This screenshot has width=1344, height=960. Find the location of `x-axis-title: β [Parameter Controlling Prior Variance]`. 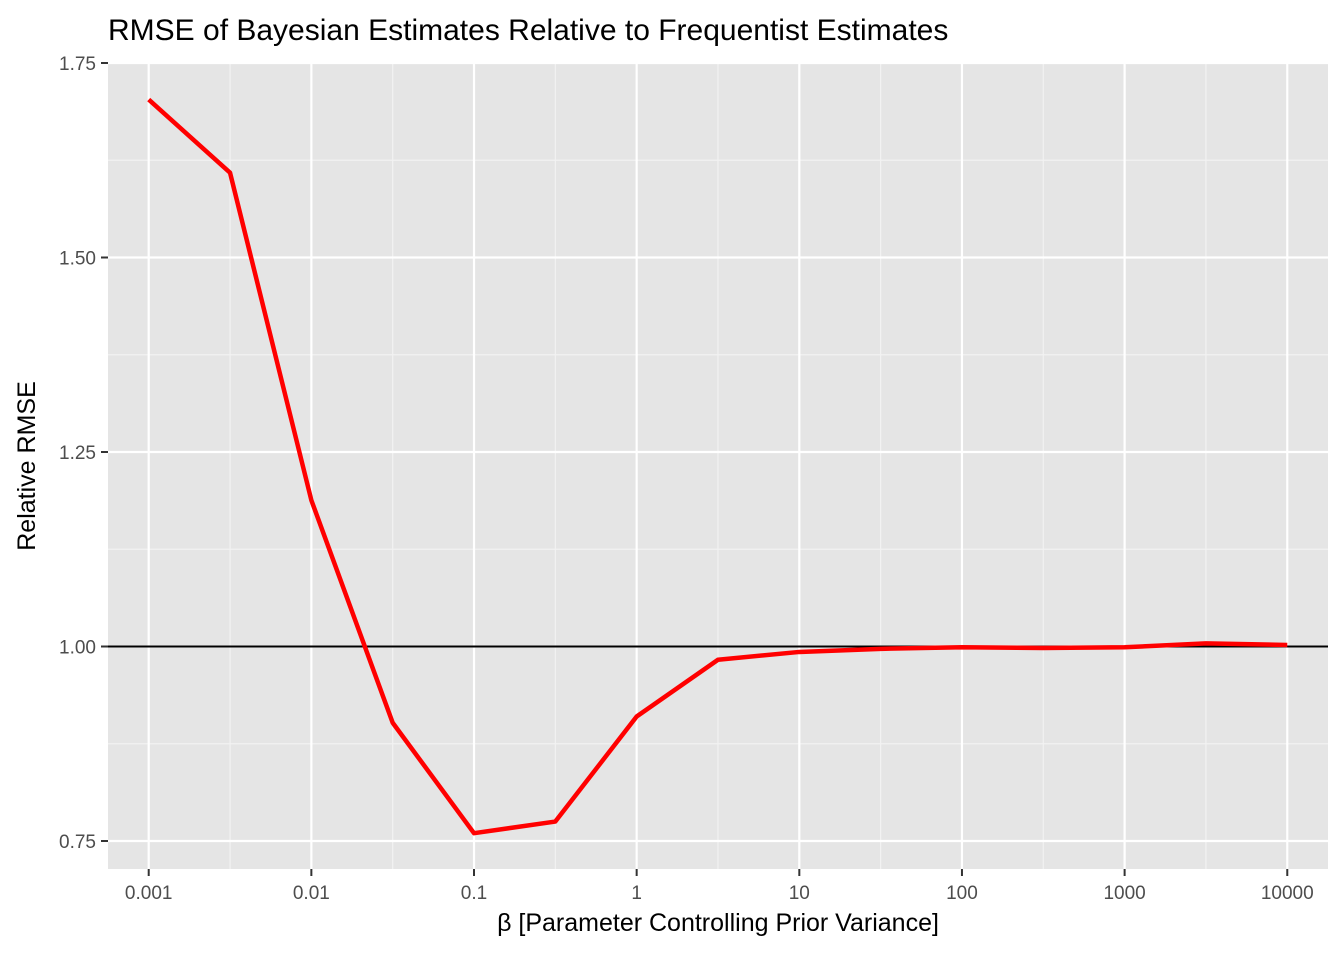

x-axis-title: β [Parameter Controlling Prior Variance] is located at coordinates (718, 923).